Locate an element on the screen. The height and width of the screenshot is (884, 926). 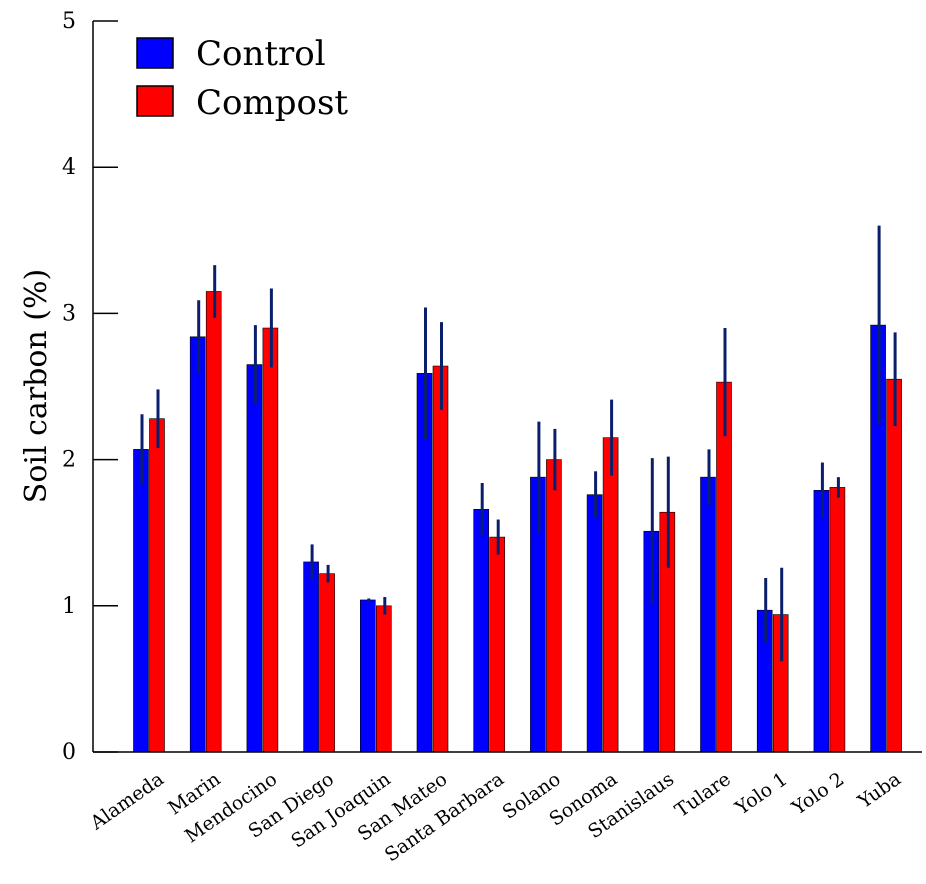
x-tick-label: Yuba is located at coordinates (879, 790).